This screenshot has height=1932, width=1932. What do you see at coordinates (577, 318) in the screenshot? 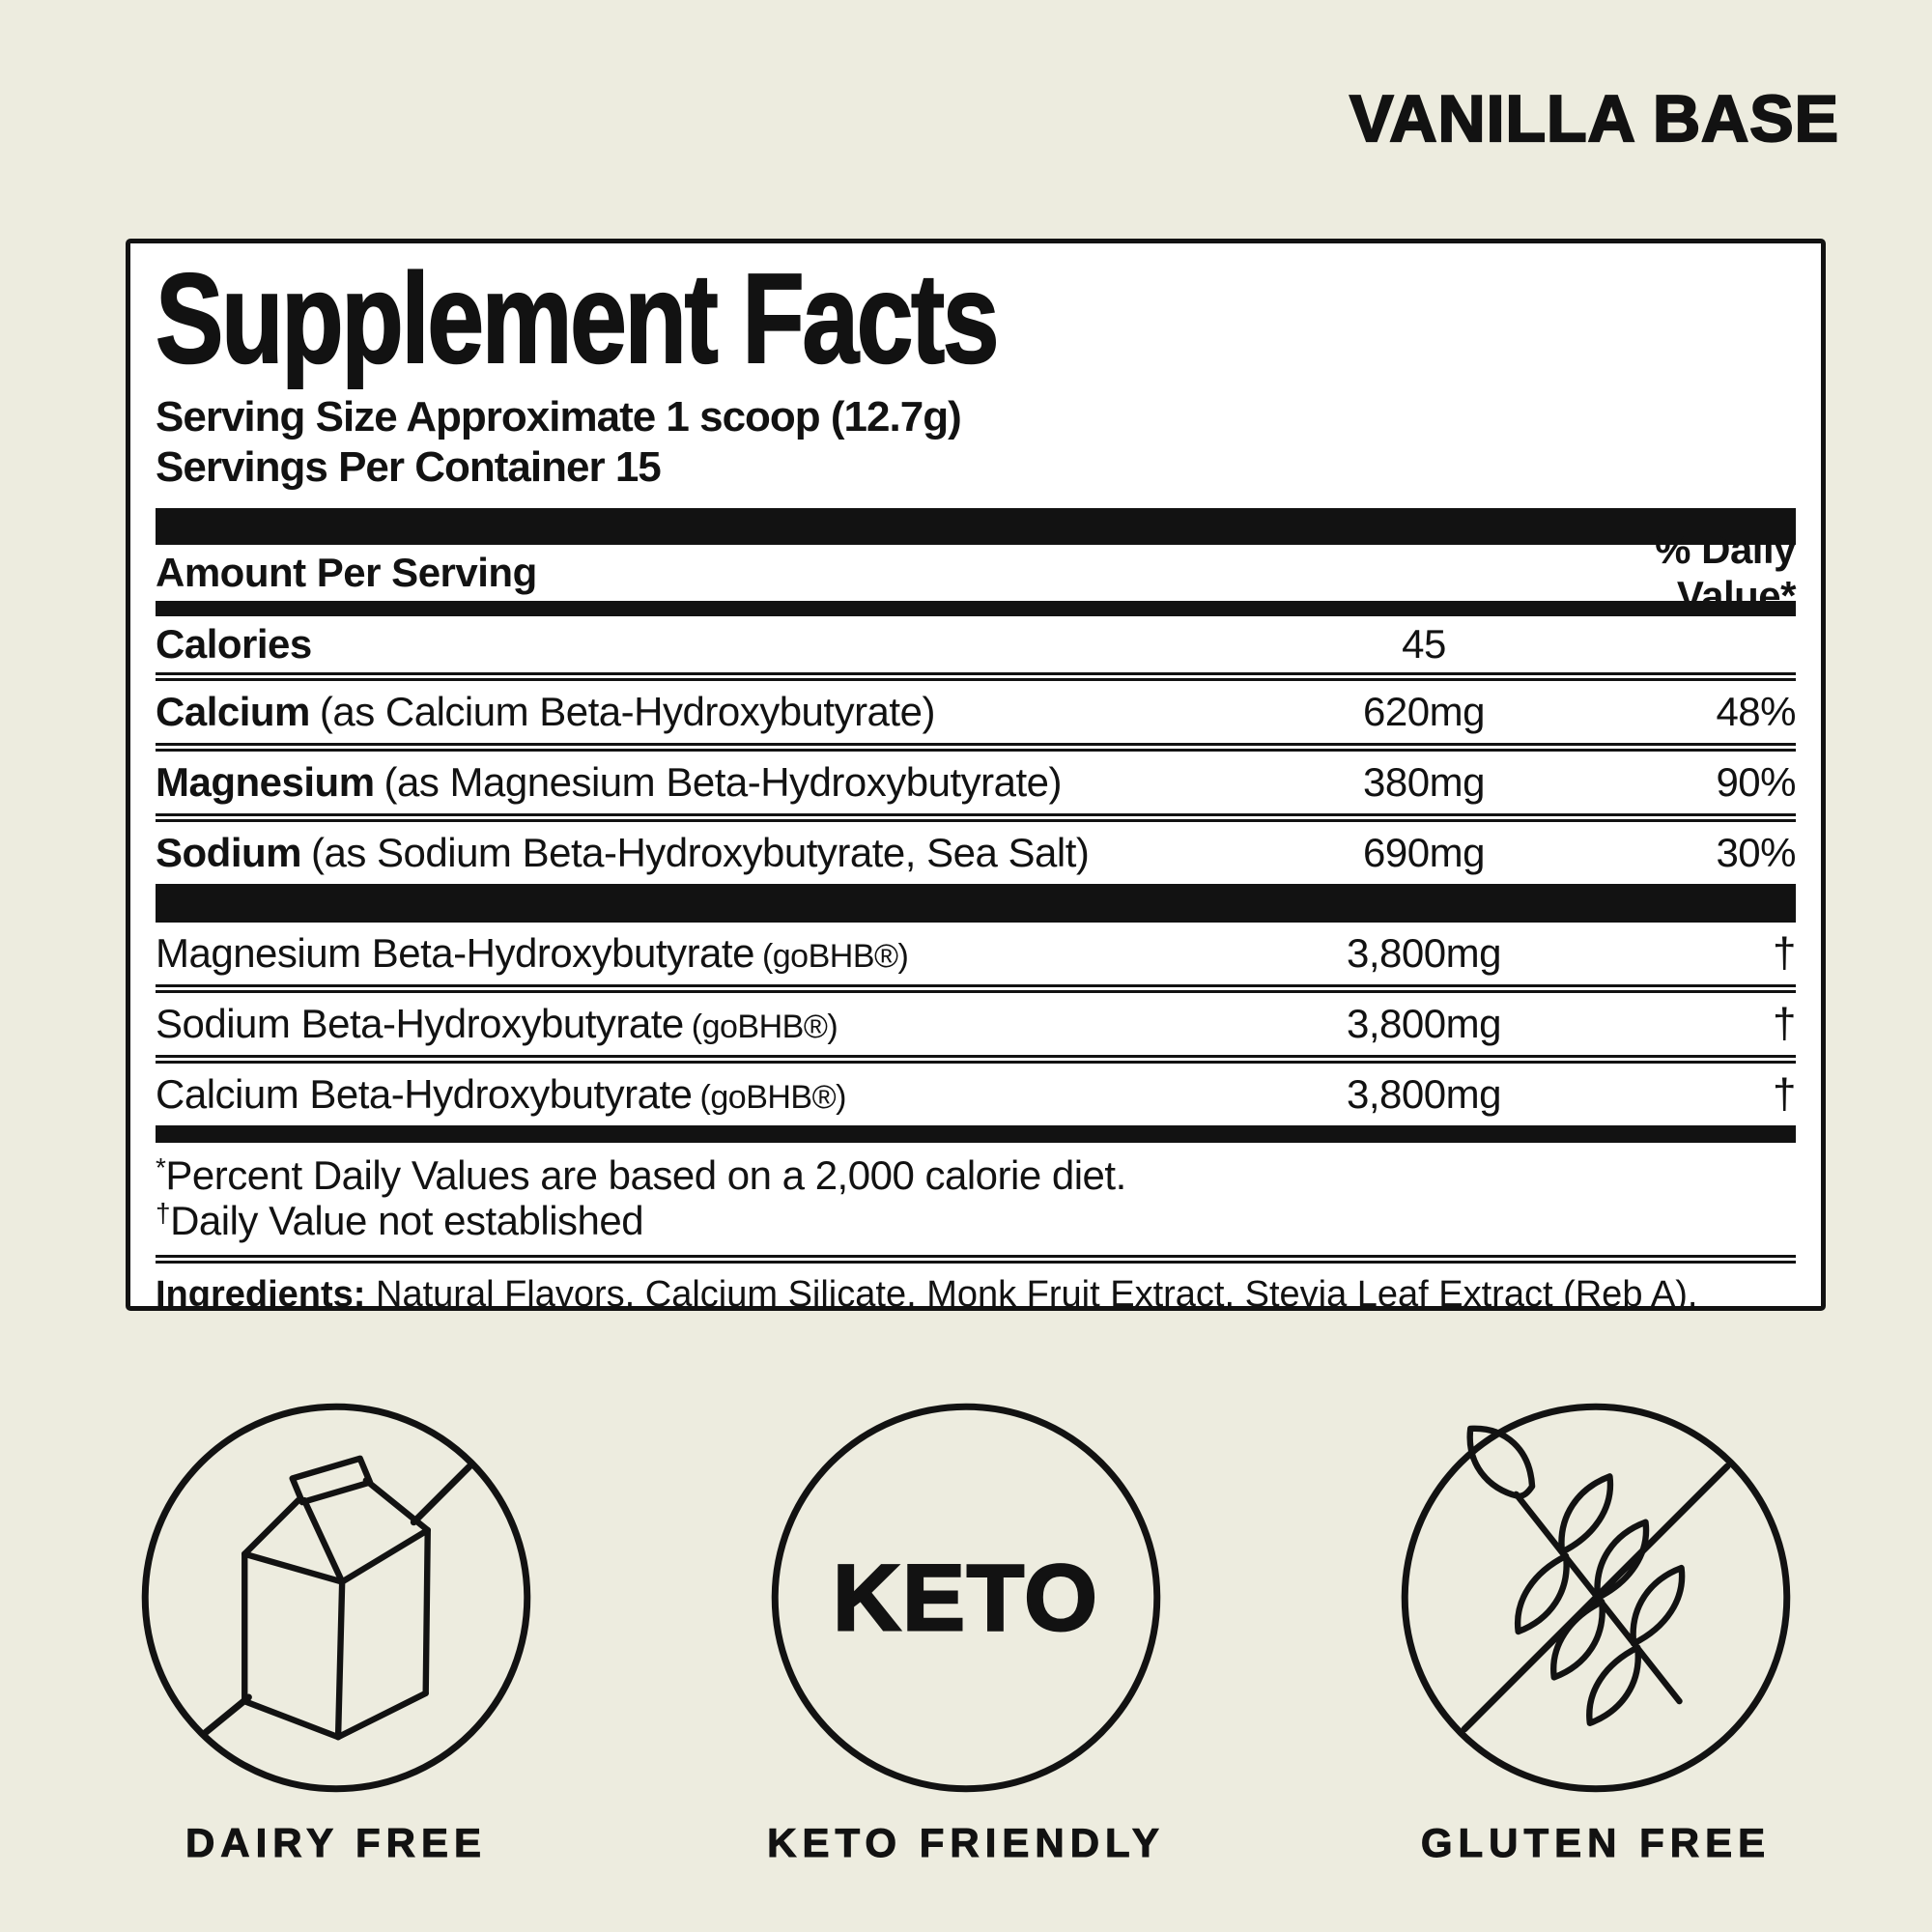
I see `panel-heading: Supplement Facts` at bounding box center [577, 318].